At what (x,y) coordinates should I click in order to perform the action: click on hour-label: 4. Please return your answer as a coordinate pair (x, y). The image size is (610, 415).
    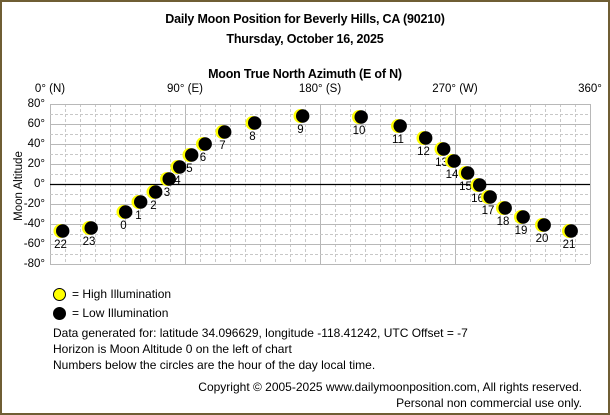
    Looking at the image, I should click on (177, 181).